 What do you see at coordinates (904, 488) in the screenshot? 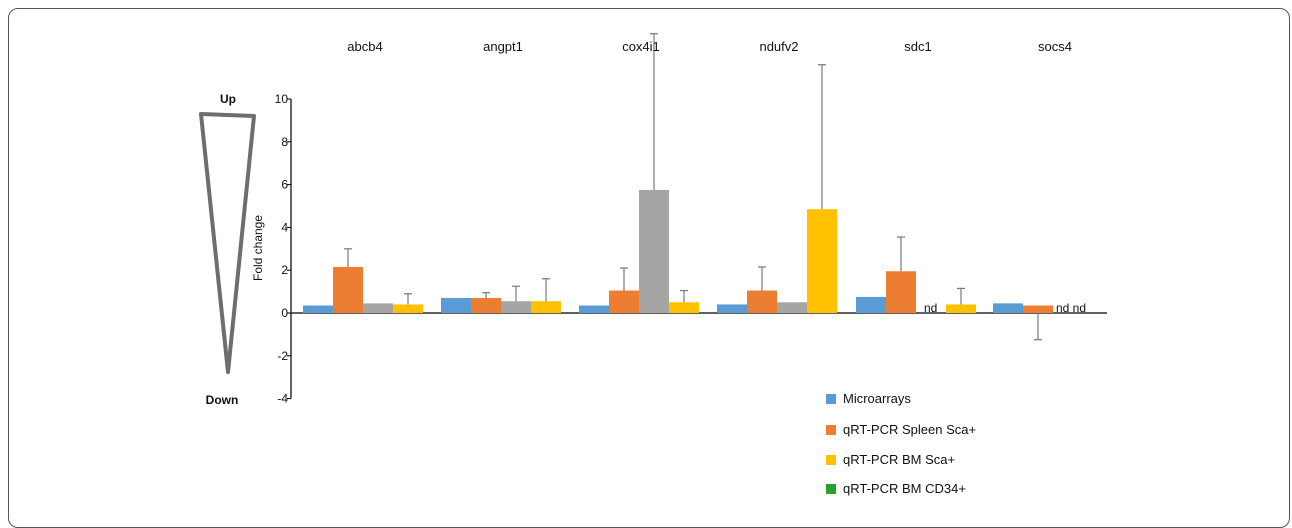
I see `legend-label: qRT-PCR BM CD34+` at bounding box center [904, 488].